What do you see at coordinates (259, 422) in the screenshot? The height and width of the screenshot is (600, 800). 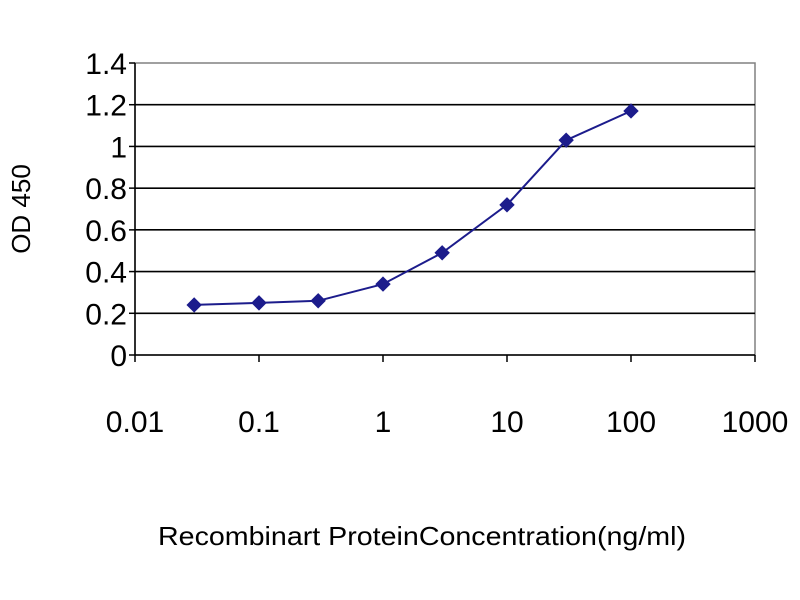 I see `x-tick-label-1: 0.1` at bounding box center [259, 422].